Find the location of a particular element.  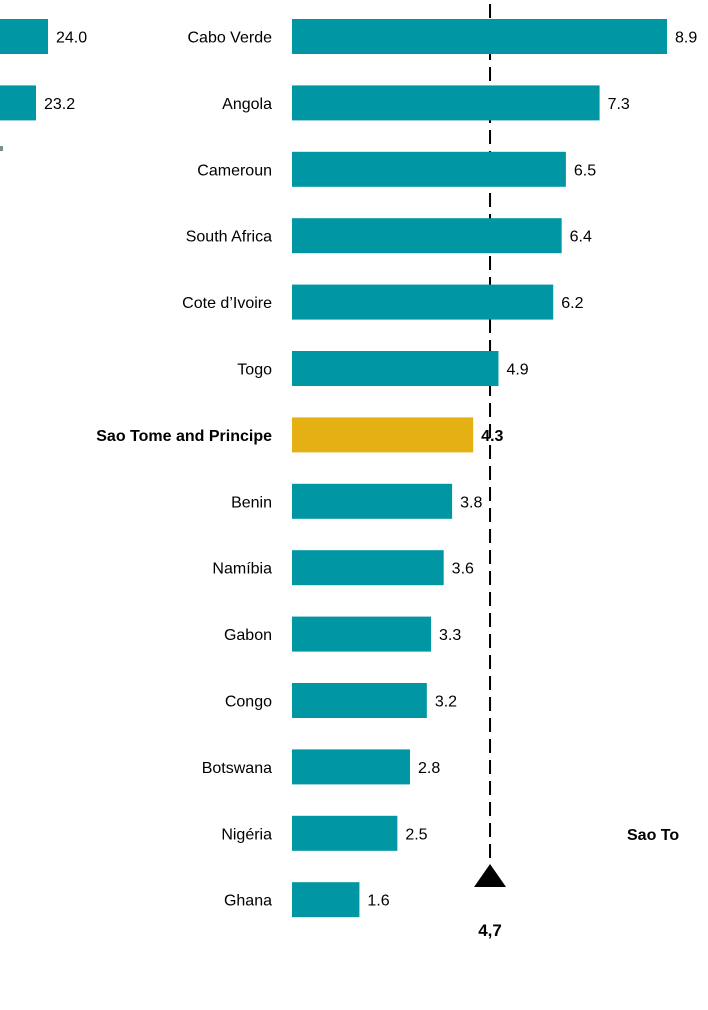

value-label: 7.3 is located at coordinates (619, 104).